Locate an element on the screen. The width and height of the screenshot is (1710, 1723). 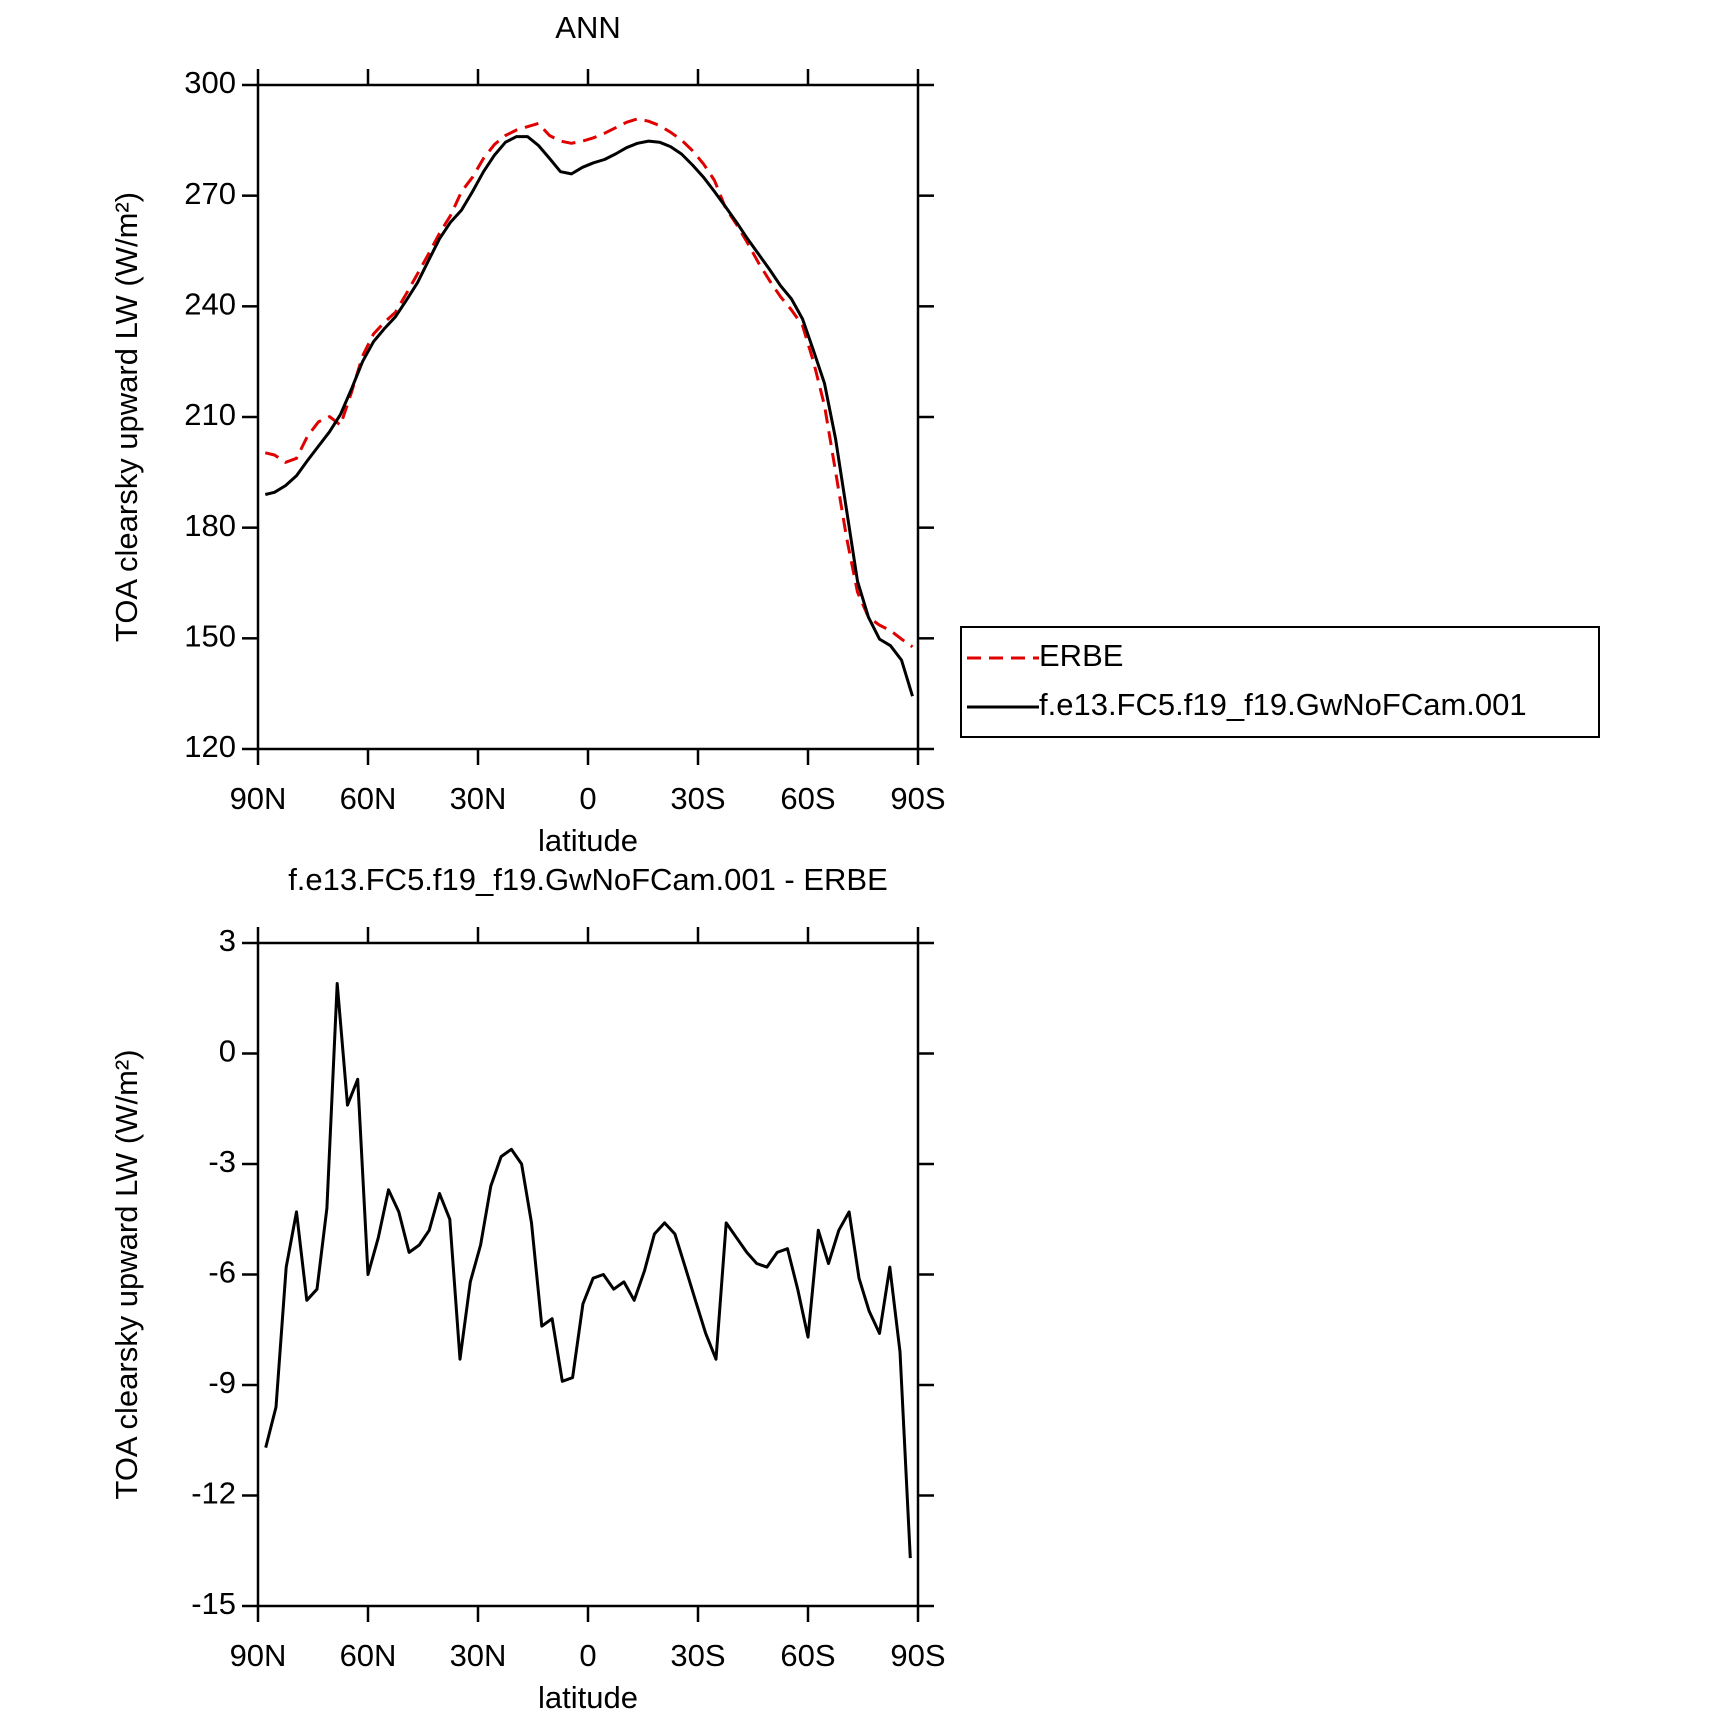
y-tick-label: 210 is located at coordinates (210, 414).